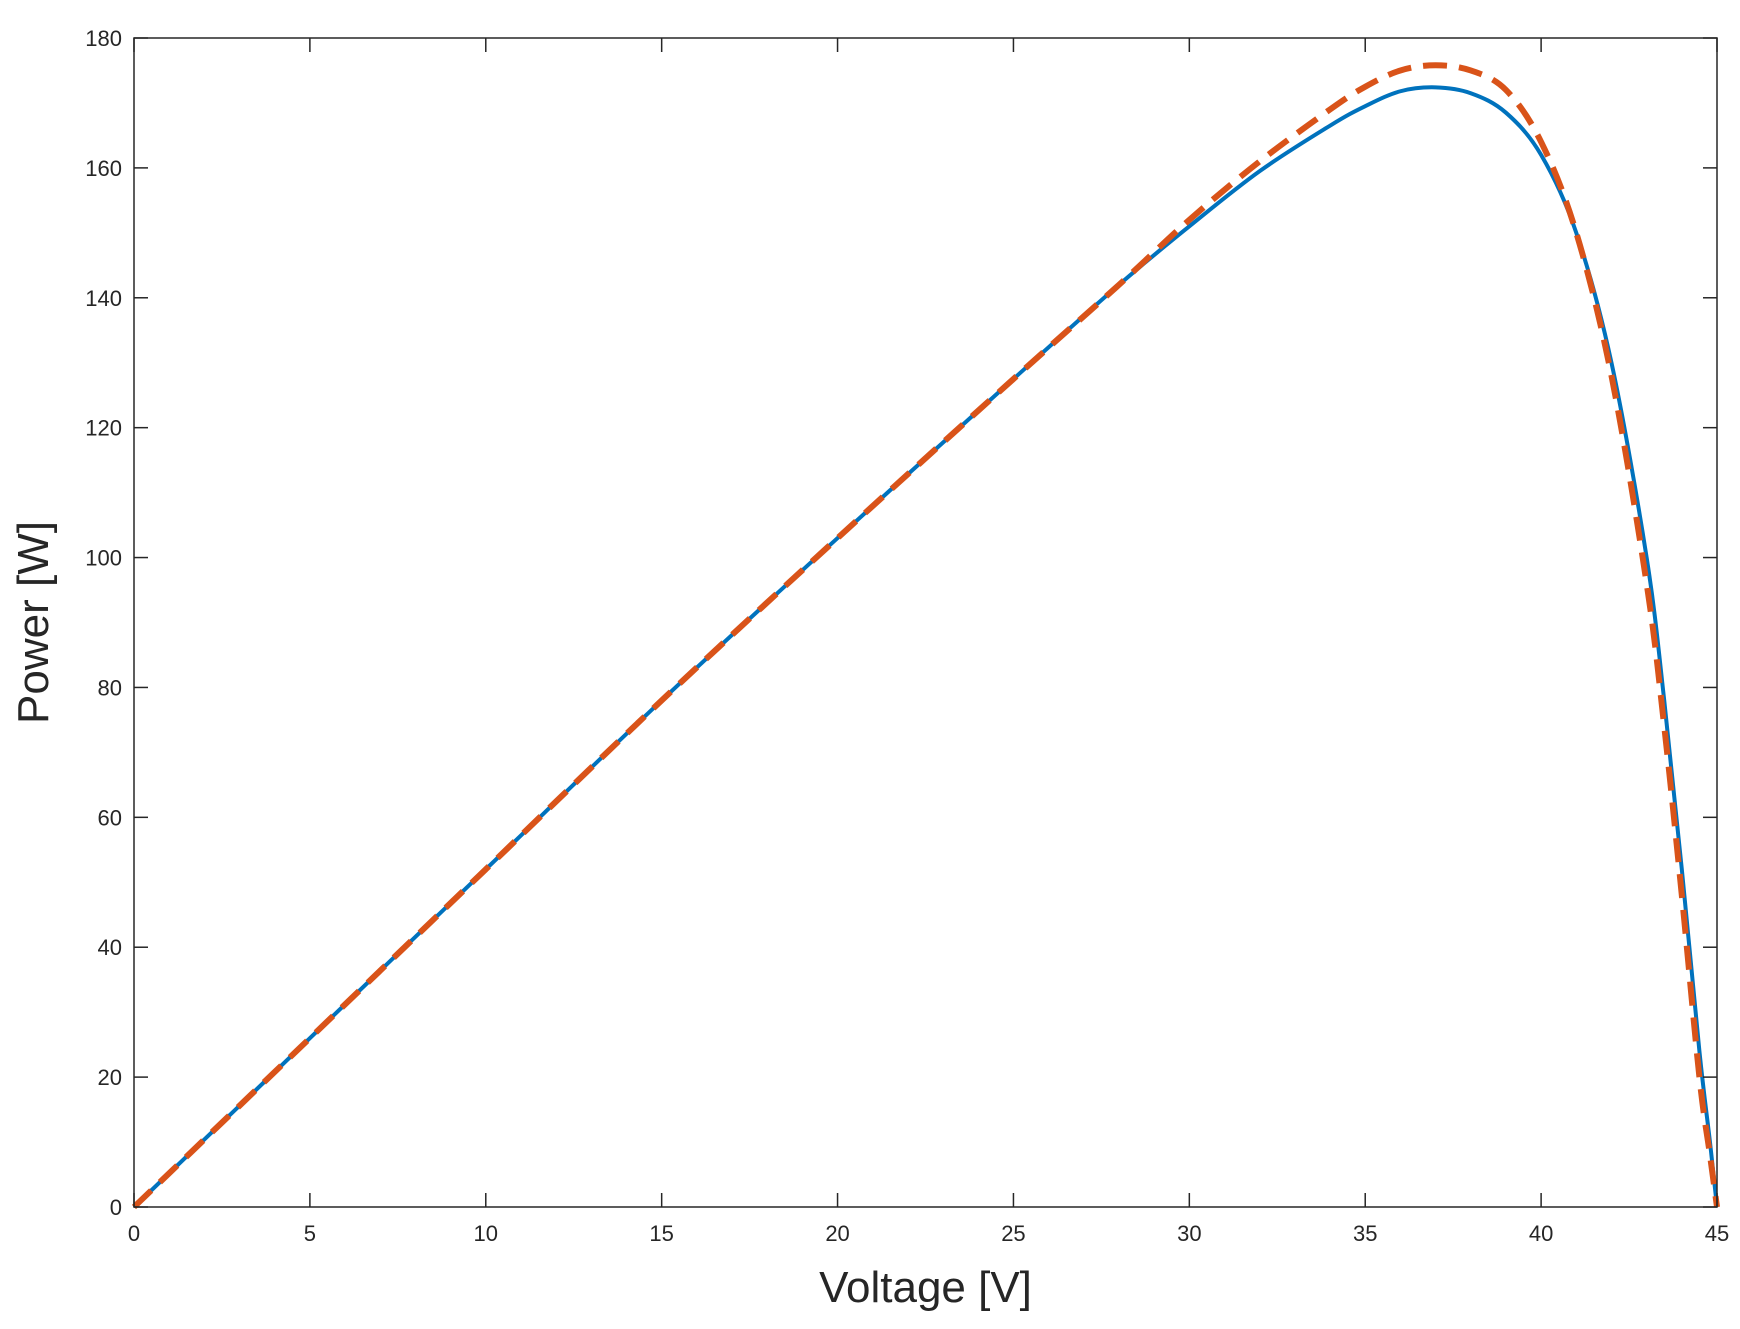 This screenshot has width=1740, height=1329. Describe the element at coordinates (116, 1207) in the screenshot. I see `y-tick-label: 0` at that location.